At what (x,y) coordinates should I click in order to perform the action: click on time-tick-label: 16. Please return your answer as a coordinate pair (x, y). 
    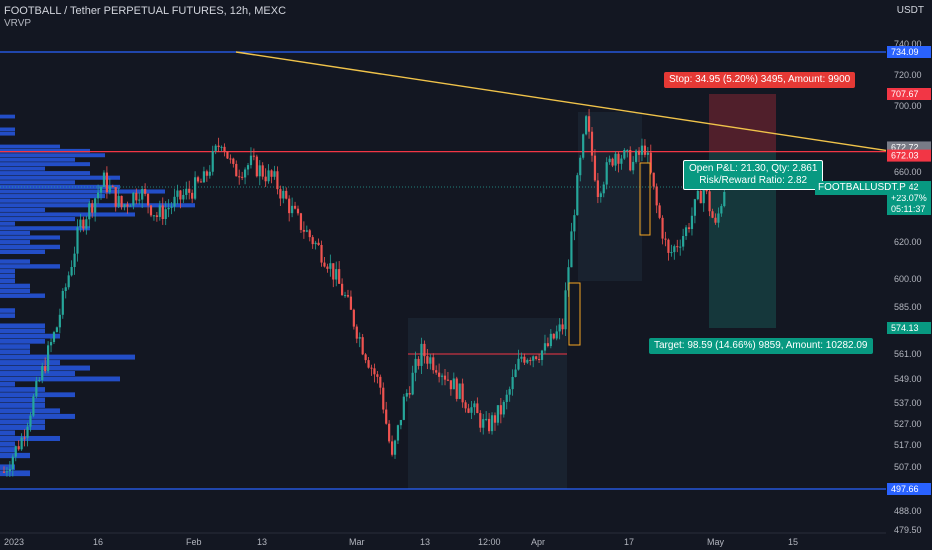
    Looking at the image, I should click on (98, 542).